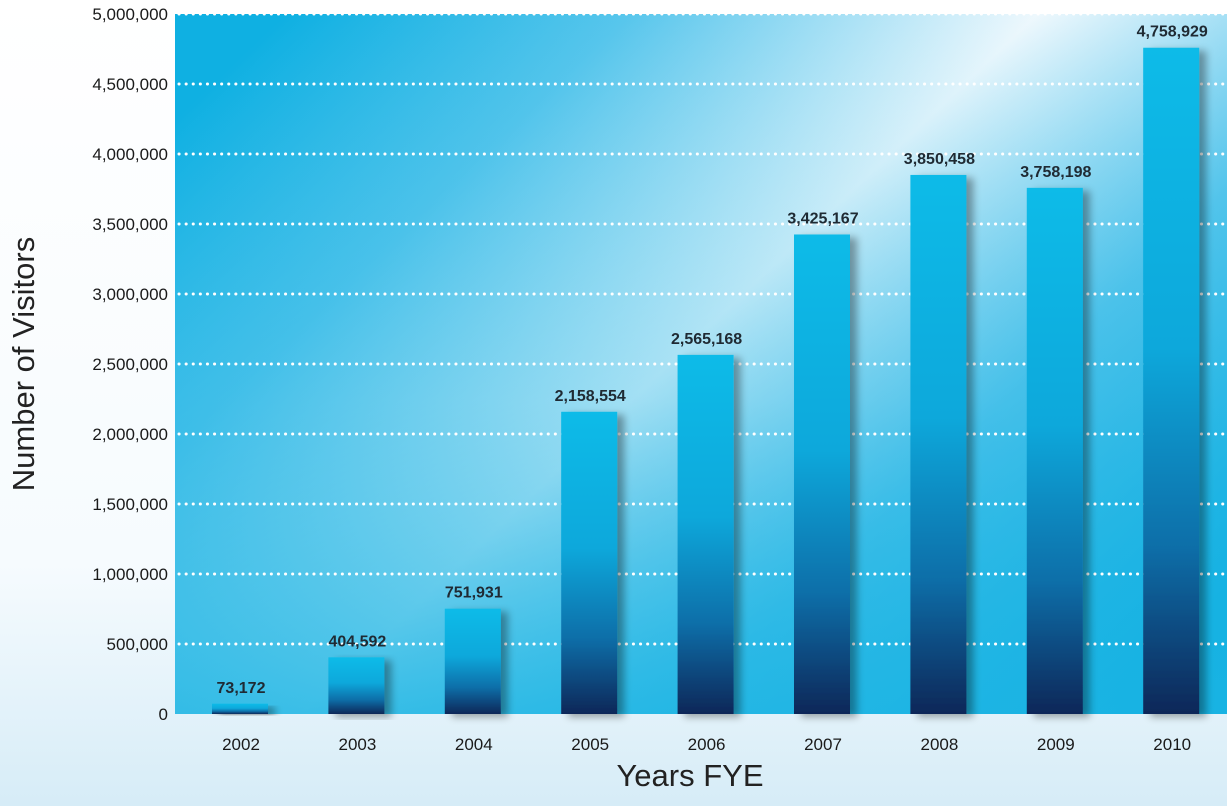 Image resolution: width=1227 pixels, height=806 pixels. Describe the element at coordinates (705, 534) in the screenshot. I see `bar-2006` at that location.